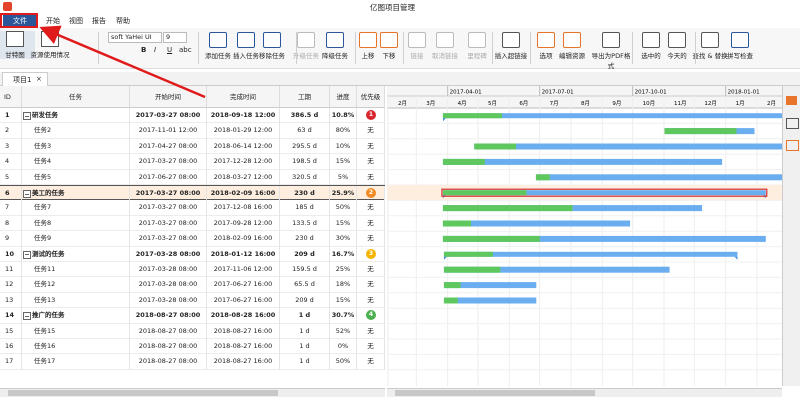 Image resolution: width=800 pixels, height=403 pixels. I want to click on ribbon-button: 选项, so click(546, 46).